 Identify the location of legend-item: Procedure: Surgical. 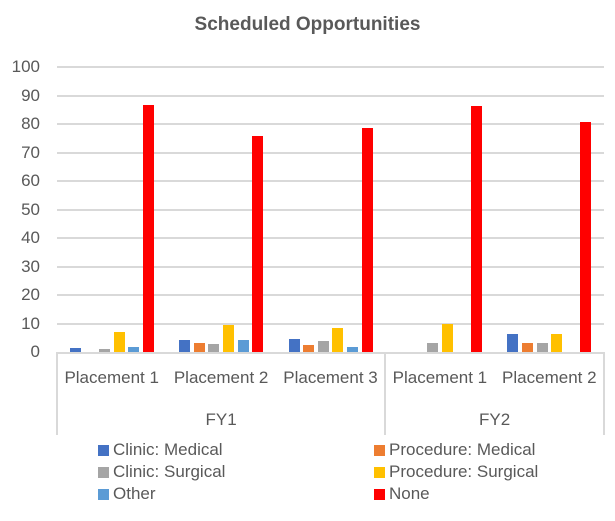
(456, 472).